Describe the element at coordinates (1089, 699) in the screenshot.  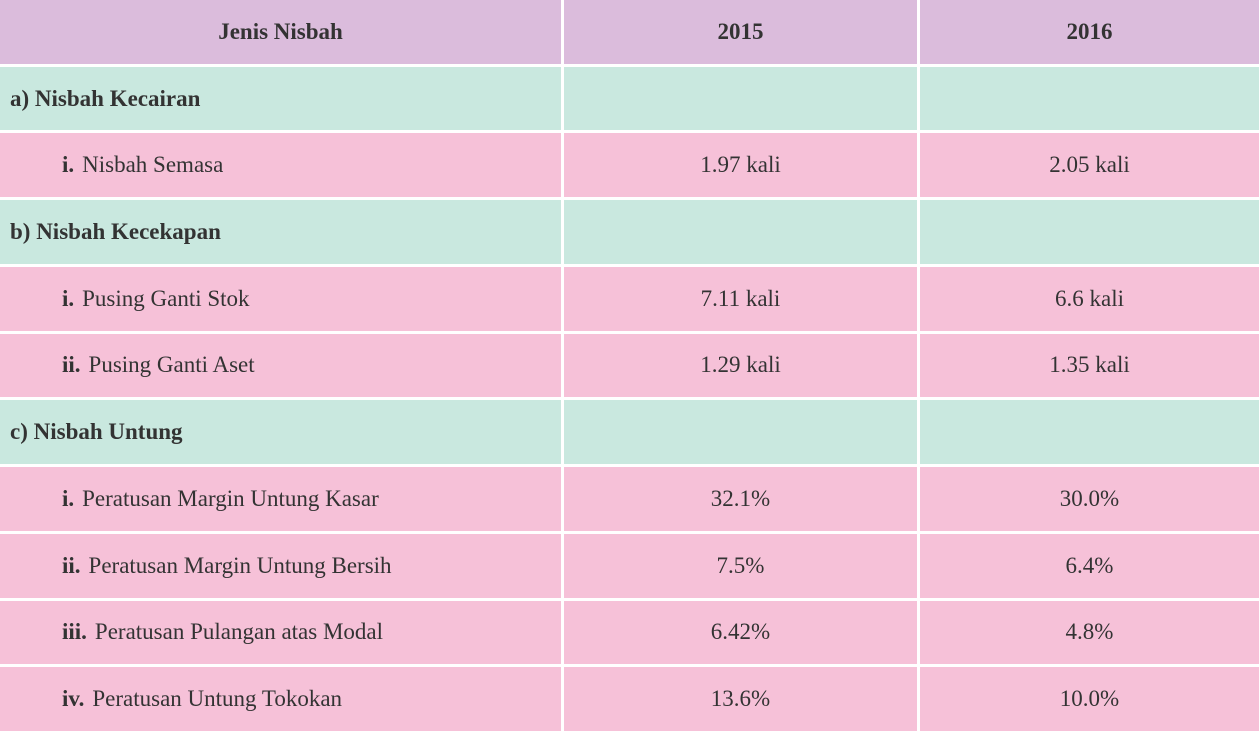
I see `value-cell: 10.0%` at that location.